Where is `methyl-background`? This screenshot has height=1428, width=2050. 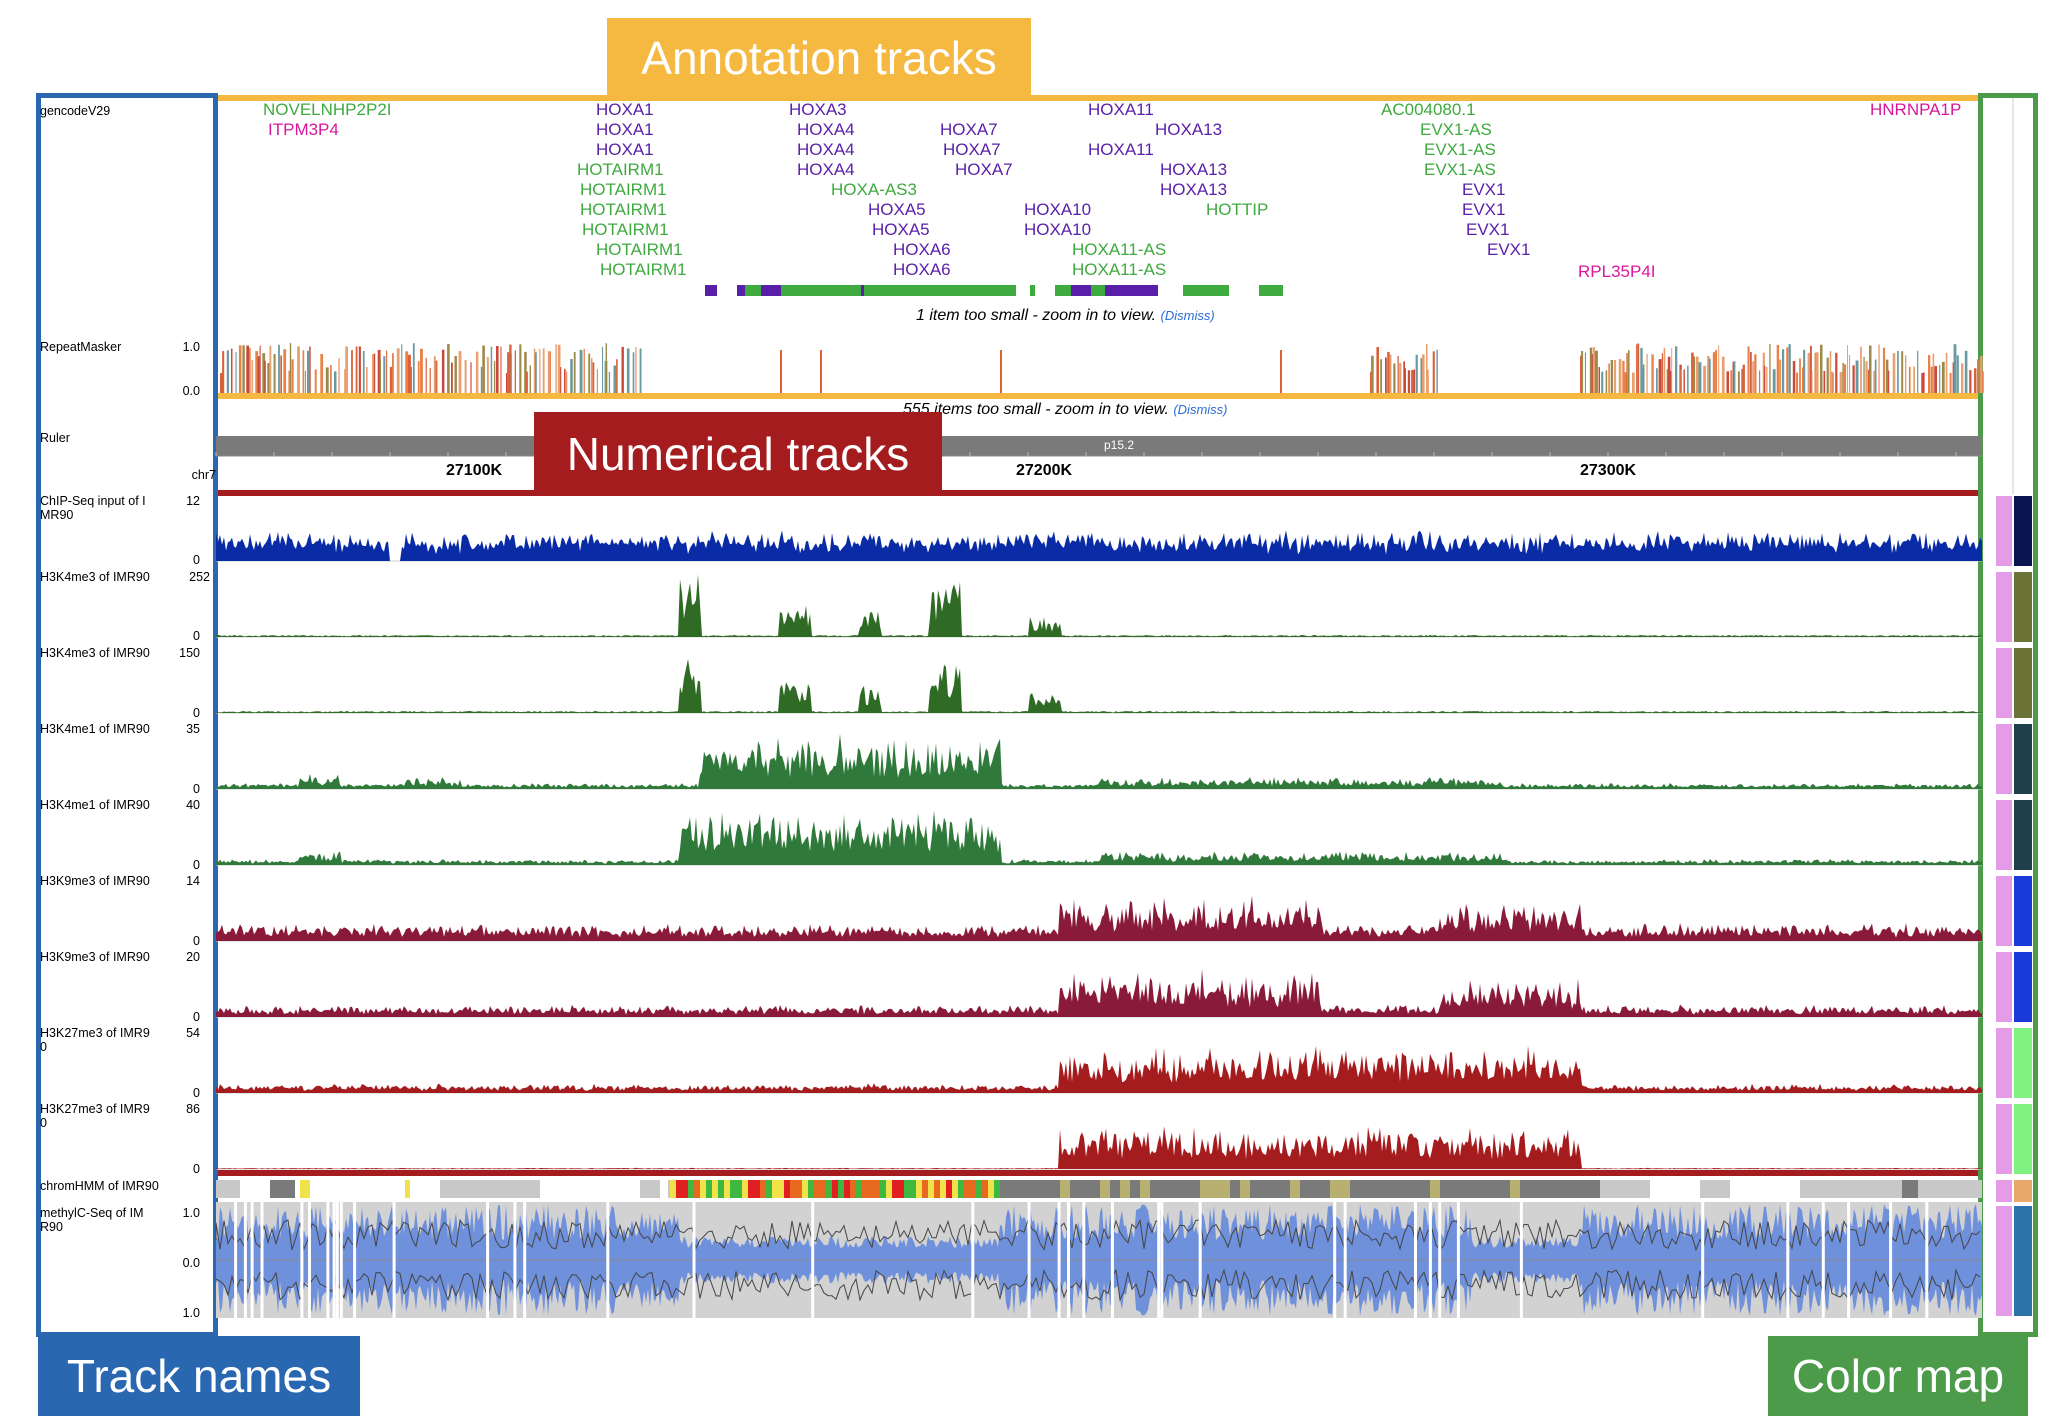
methyl-background is located at coordinates (1099, 1260).